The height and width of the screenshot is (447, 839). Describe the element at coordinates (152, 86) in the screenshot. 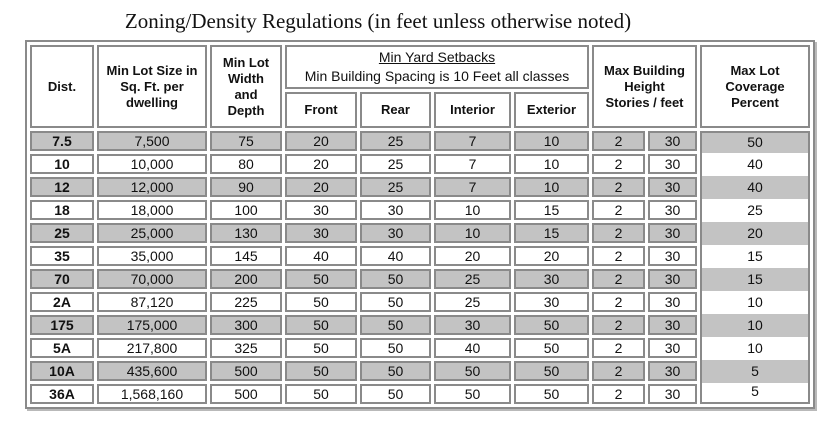

I see `header-min-lot-size-label: Min Lot Size in Sq. Ft. per dwelling` at that location.